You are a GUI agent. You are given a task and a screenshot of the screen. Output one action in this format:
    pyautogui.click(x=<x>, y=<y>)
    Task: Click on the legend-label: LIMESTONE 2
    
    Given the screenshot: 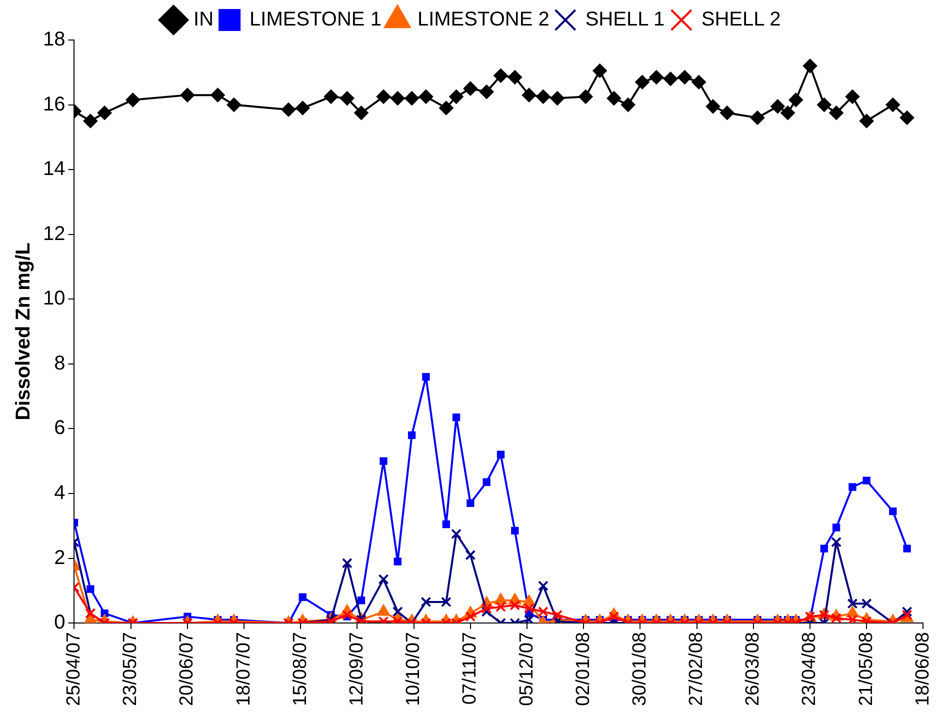 What is the action you would take?
    pyautogui.click(x=483, y=19)
    